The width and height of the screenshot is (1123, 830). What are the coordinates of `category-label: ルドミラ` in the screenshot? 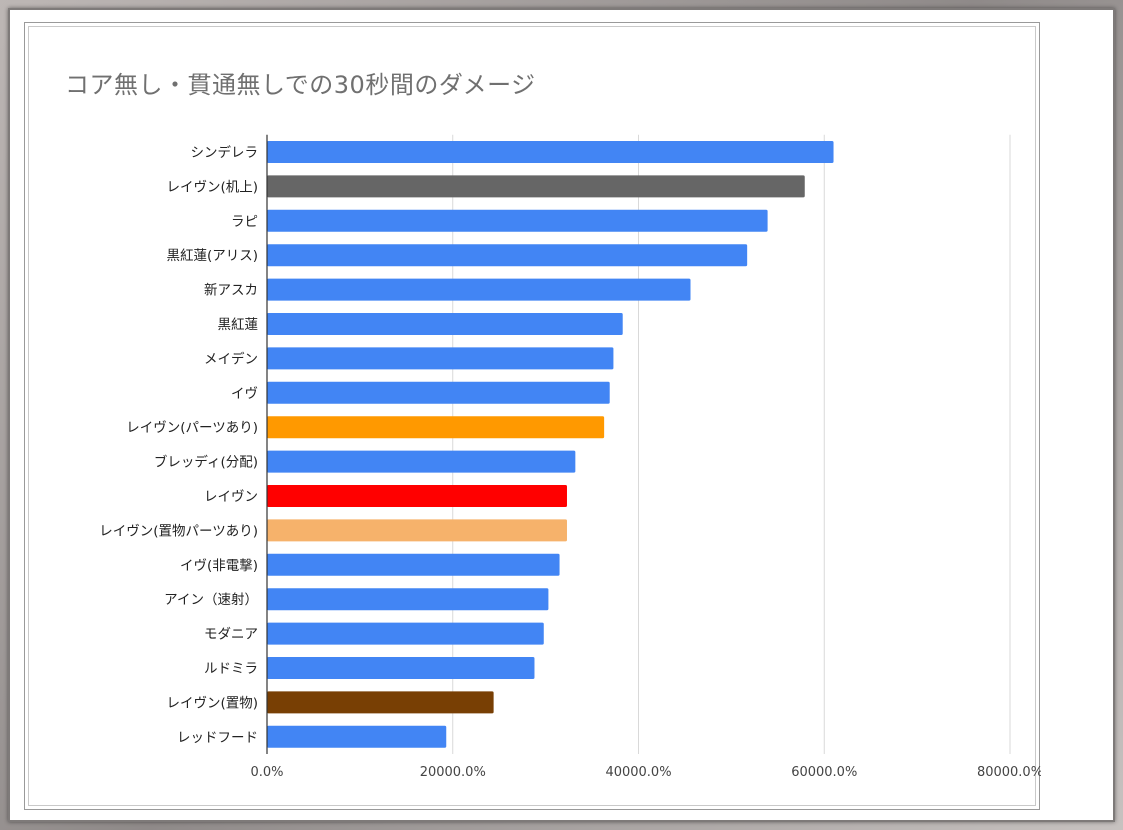 It's located at (231, 669).